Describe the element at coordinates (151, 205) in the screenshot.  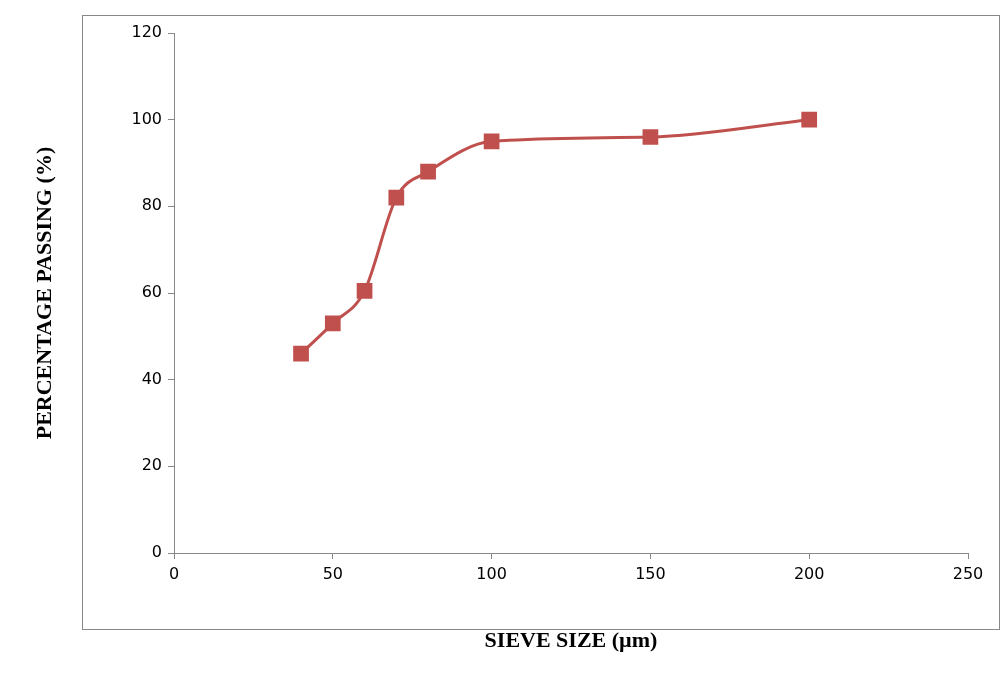
I see `y-tick-label: 80` at that location.